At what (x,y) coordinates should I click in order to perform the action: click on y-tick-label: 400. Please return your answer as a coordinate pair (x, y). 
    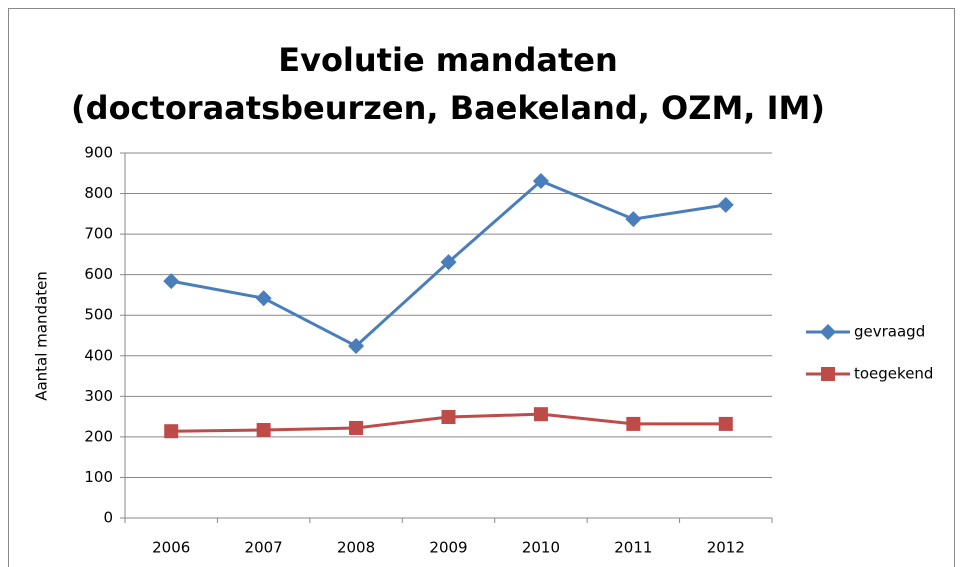
    Looking at the image, I should click on (98, 355).